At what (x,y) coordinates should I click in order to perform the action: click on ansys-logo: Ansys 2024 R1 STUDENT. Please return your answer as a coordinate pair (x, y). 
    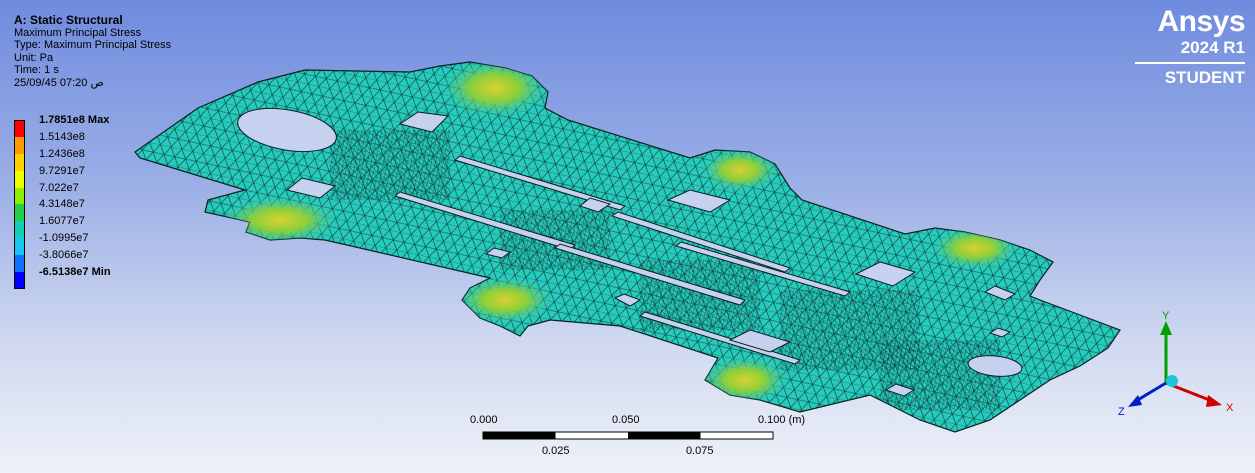
    Looking at the image, I should click on (1190, 46).